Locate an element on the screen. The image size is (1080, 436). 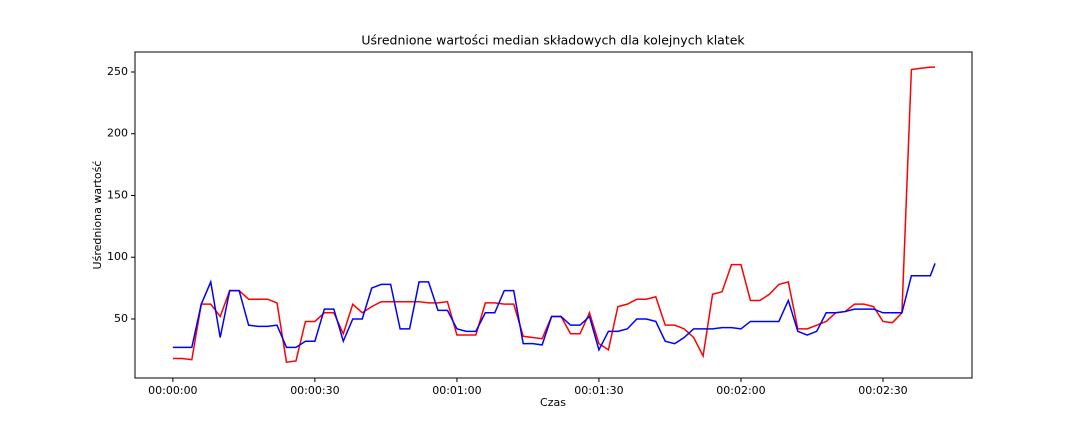
y-tick-label: 250 is located at coordinates (117, 71).